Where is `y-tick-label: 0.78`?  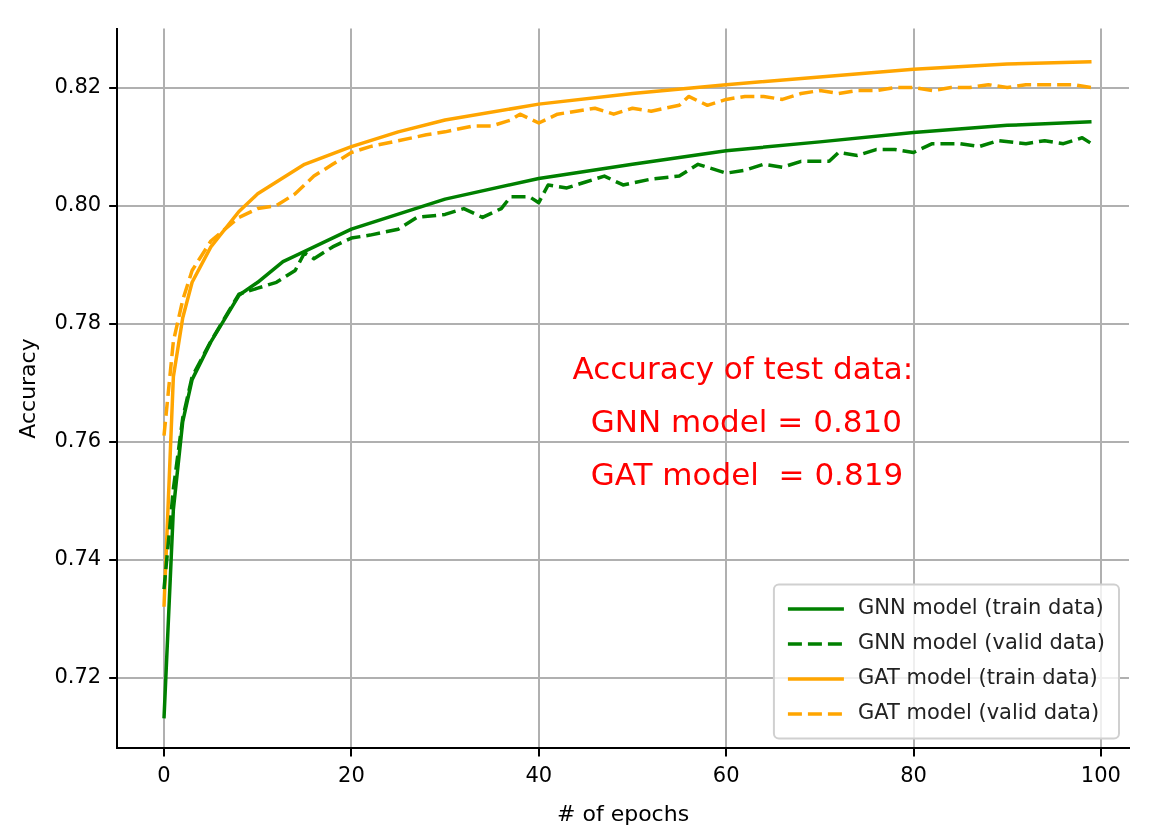
y-tick-label: 0.78 is located at coordinates (78, 322).